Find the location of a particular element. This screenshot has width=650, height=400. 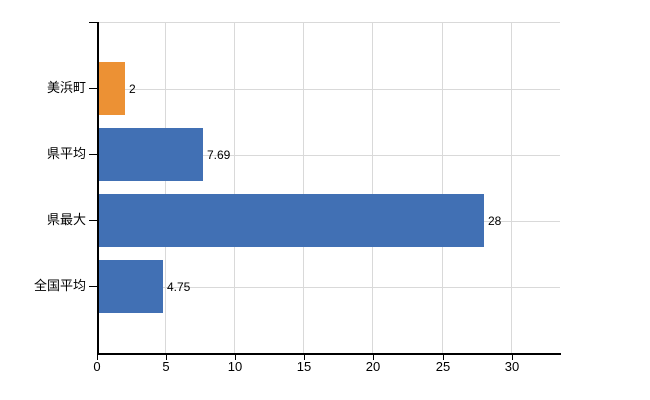

x-tick-label: 25 is located at coordinates (443, 366).